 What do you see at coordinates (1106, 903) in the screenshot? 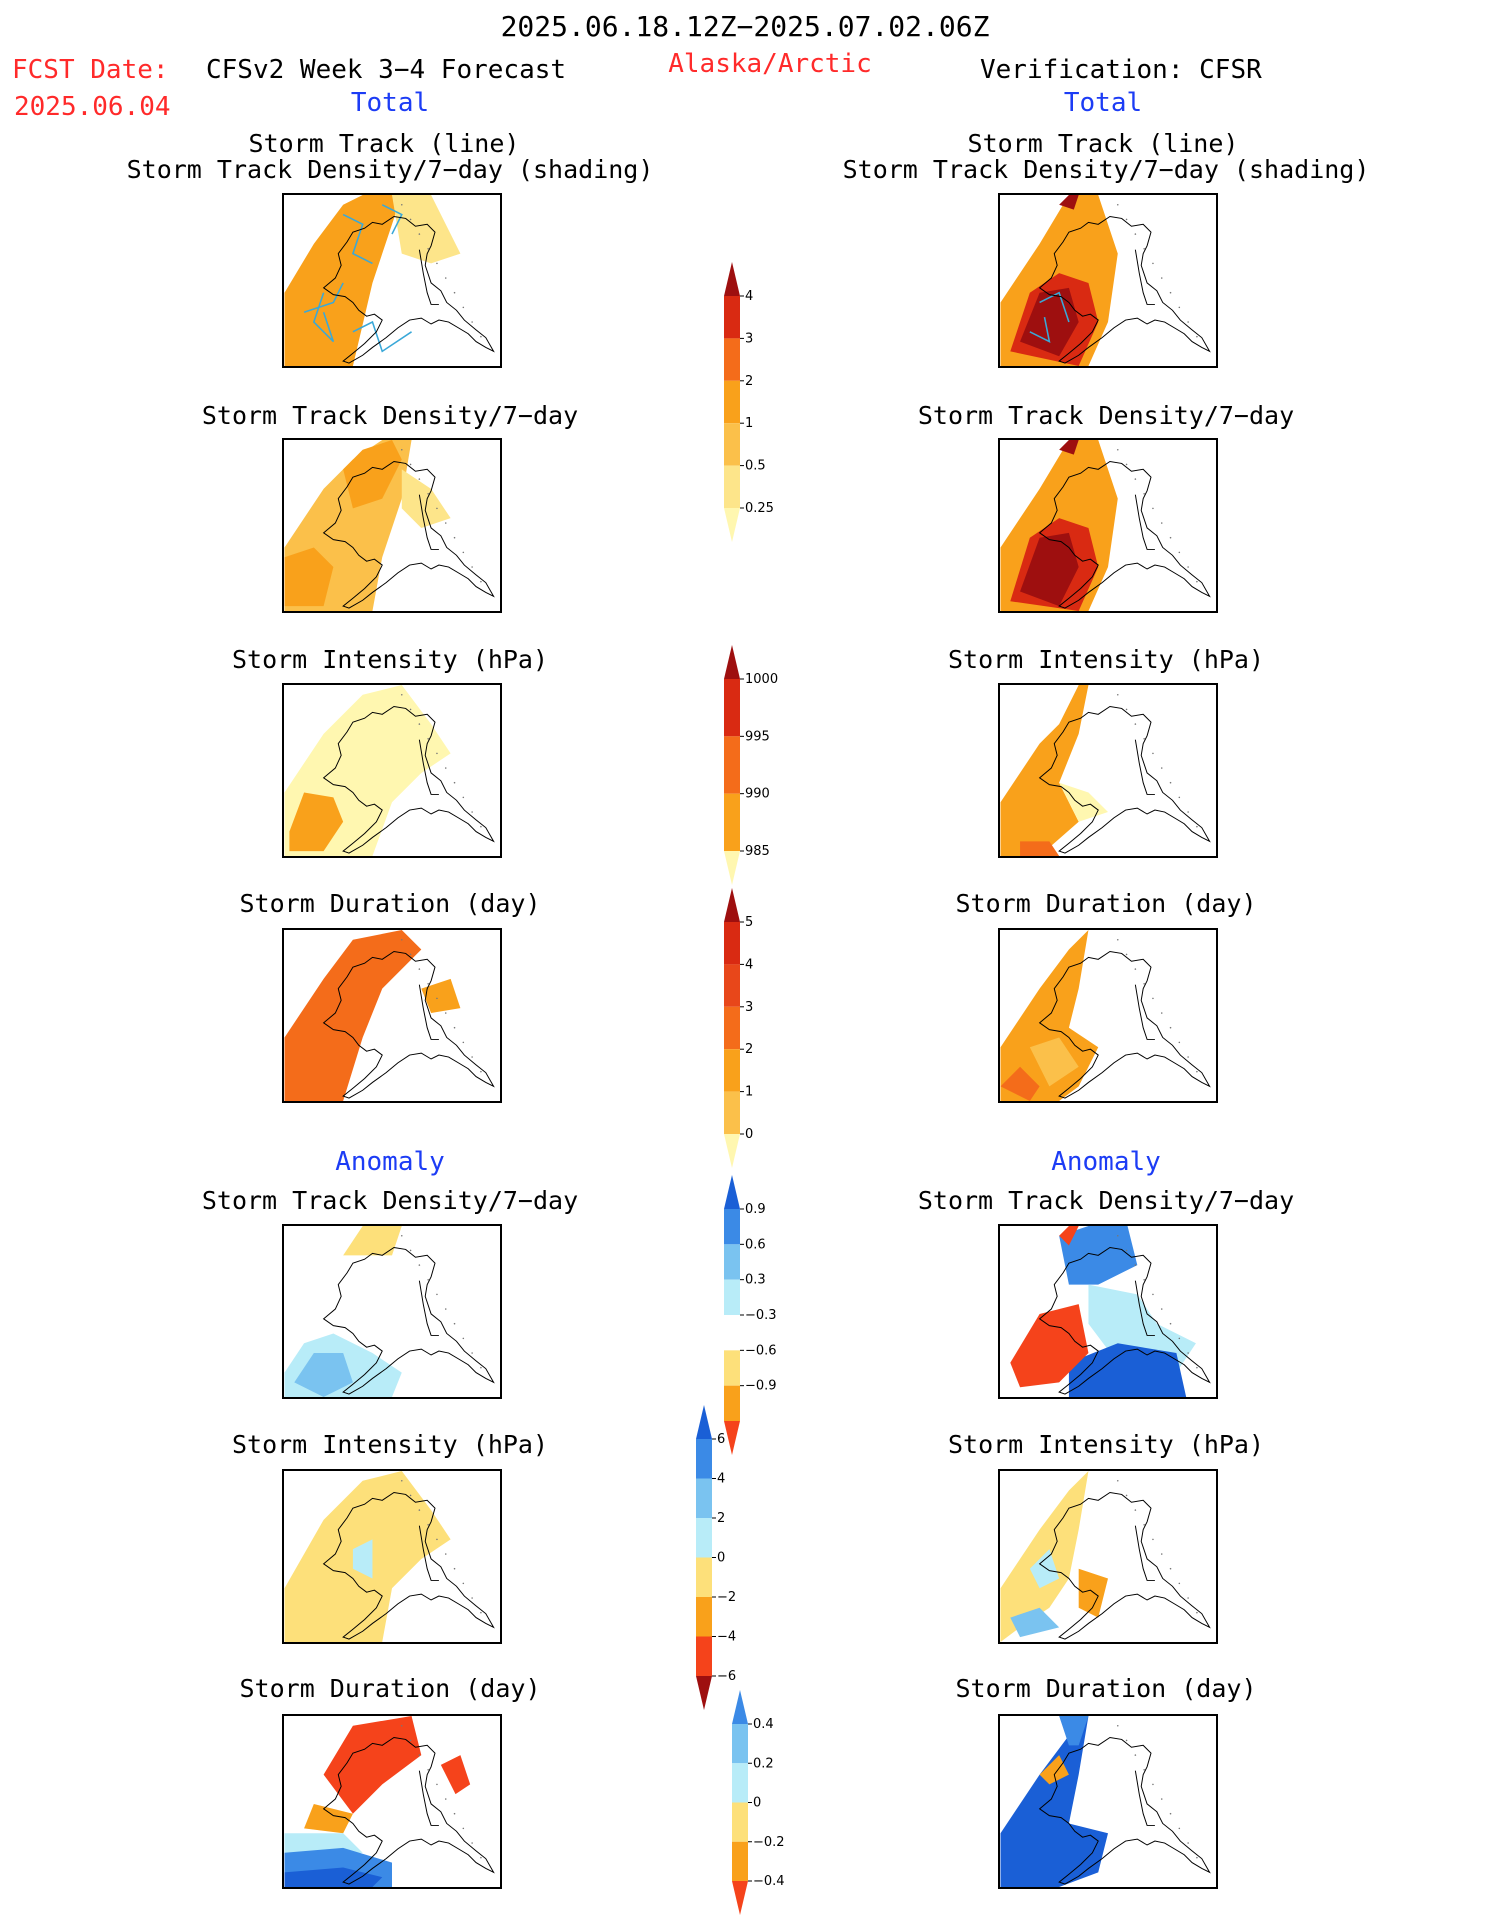
I see `right-duration-title: Storm Duration (day)` at bounding box center [1106, 903].